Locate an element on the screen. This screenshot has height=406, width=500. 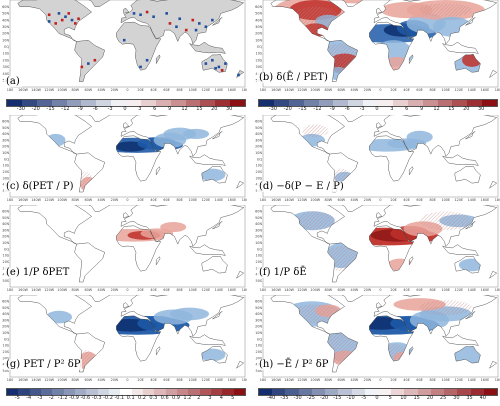
colorbar-tick-label: -40 is located at coordinates (271, 398).